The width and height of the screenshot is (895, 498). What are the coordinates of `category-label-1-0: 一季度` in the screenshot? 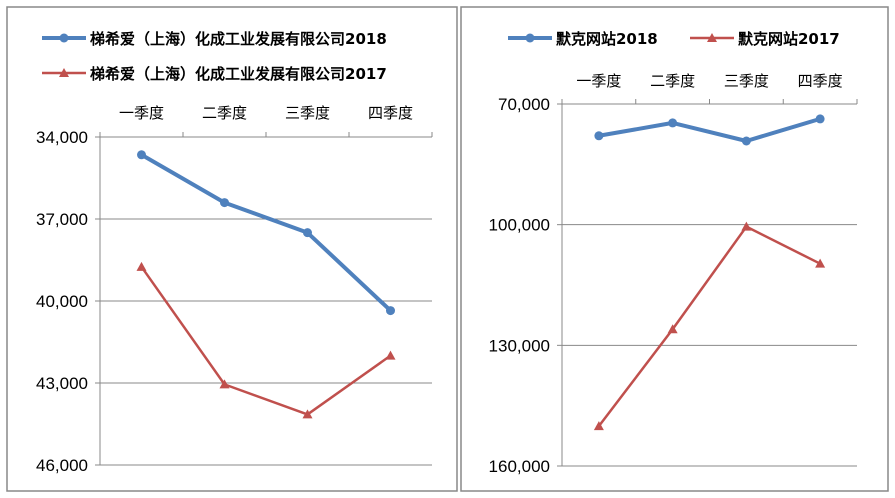 It's located at (598, 81).